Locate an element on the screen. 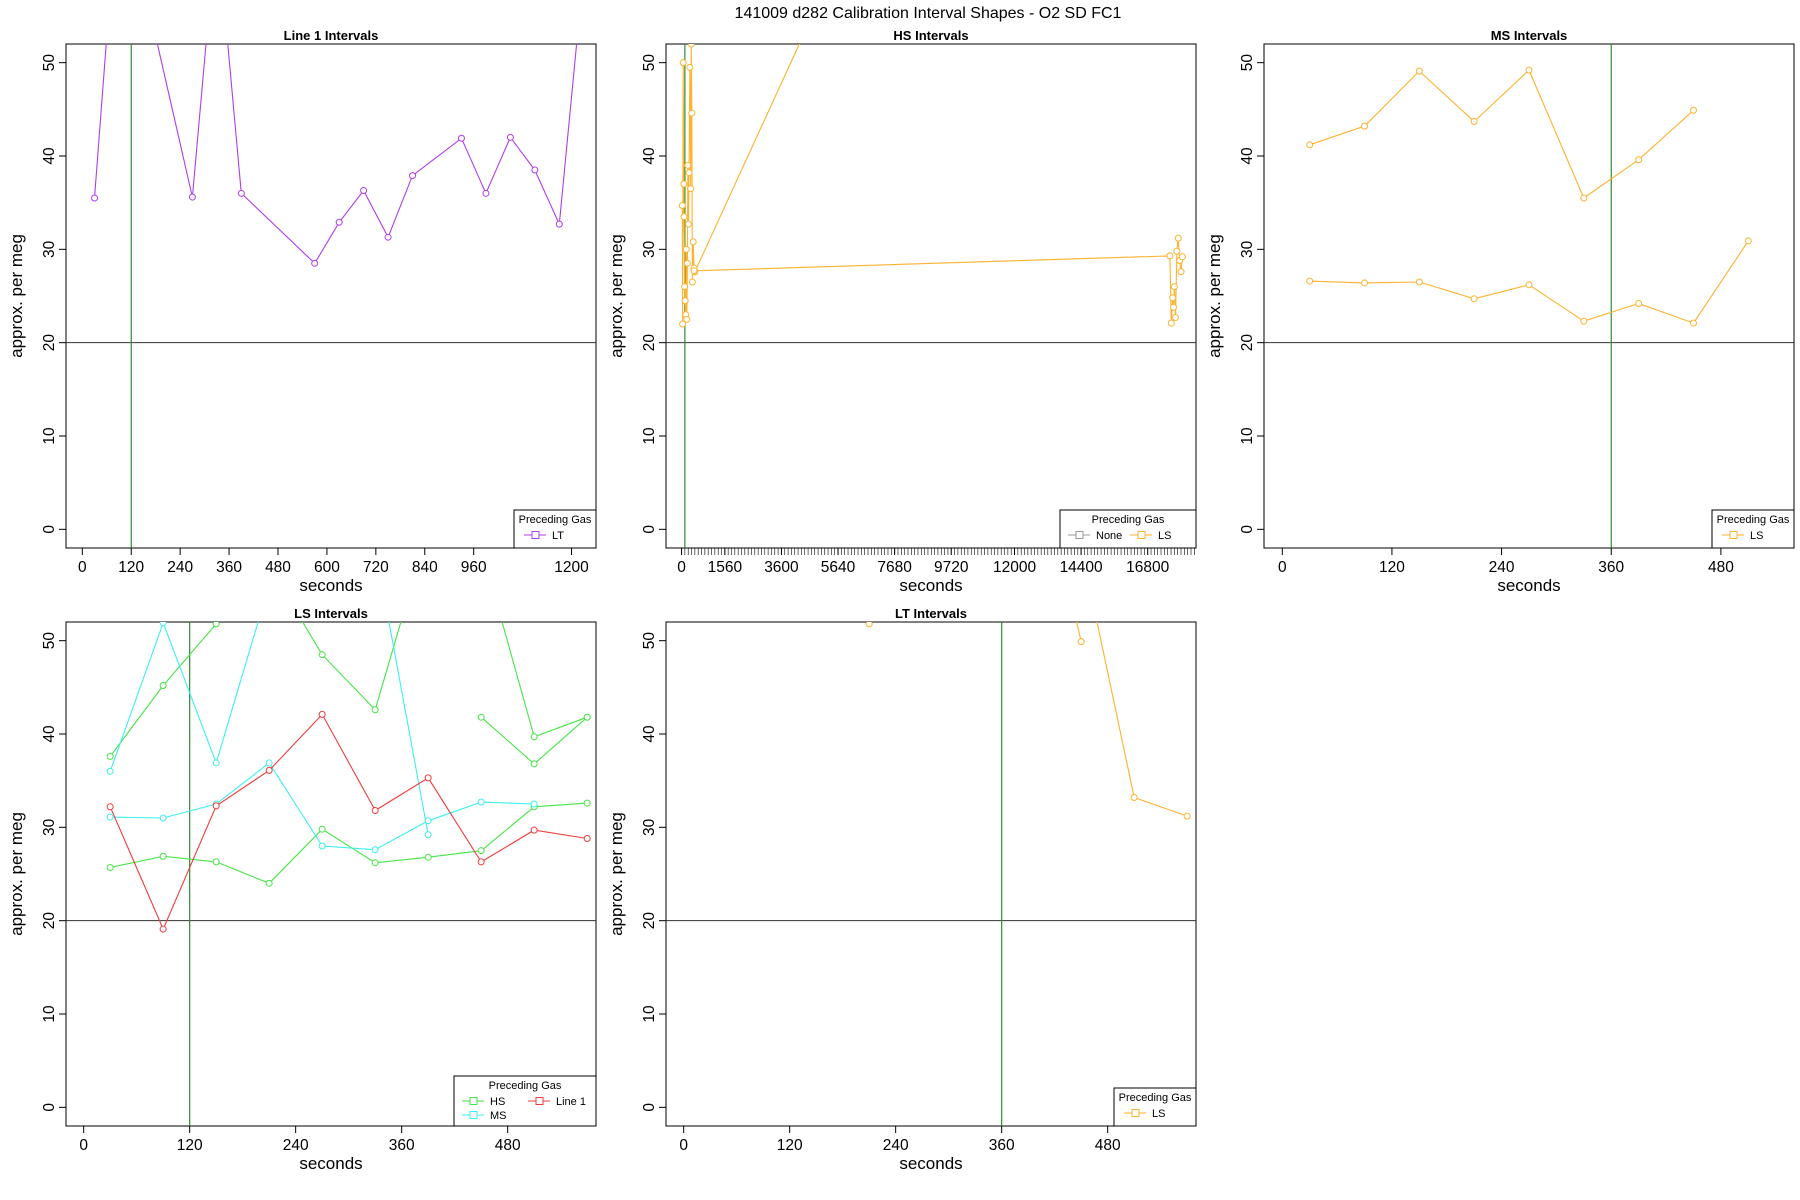 The height and width of the screenshot is (1200, 1800). legend-label: LT is located at coordinates (558, 536).